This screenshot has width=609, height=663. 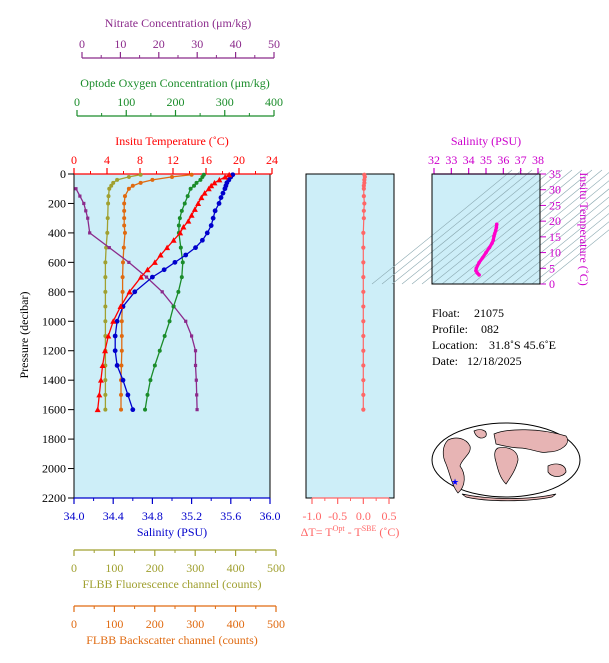 I want to click on fluorescence-axis-title: FLBB Fluorescence channel (counts), so click(x=172, y=584).